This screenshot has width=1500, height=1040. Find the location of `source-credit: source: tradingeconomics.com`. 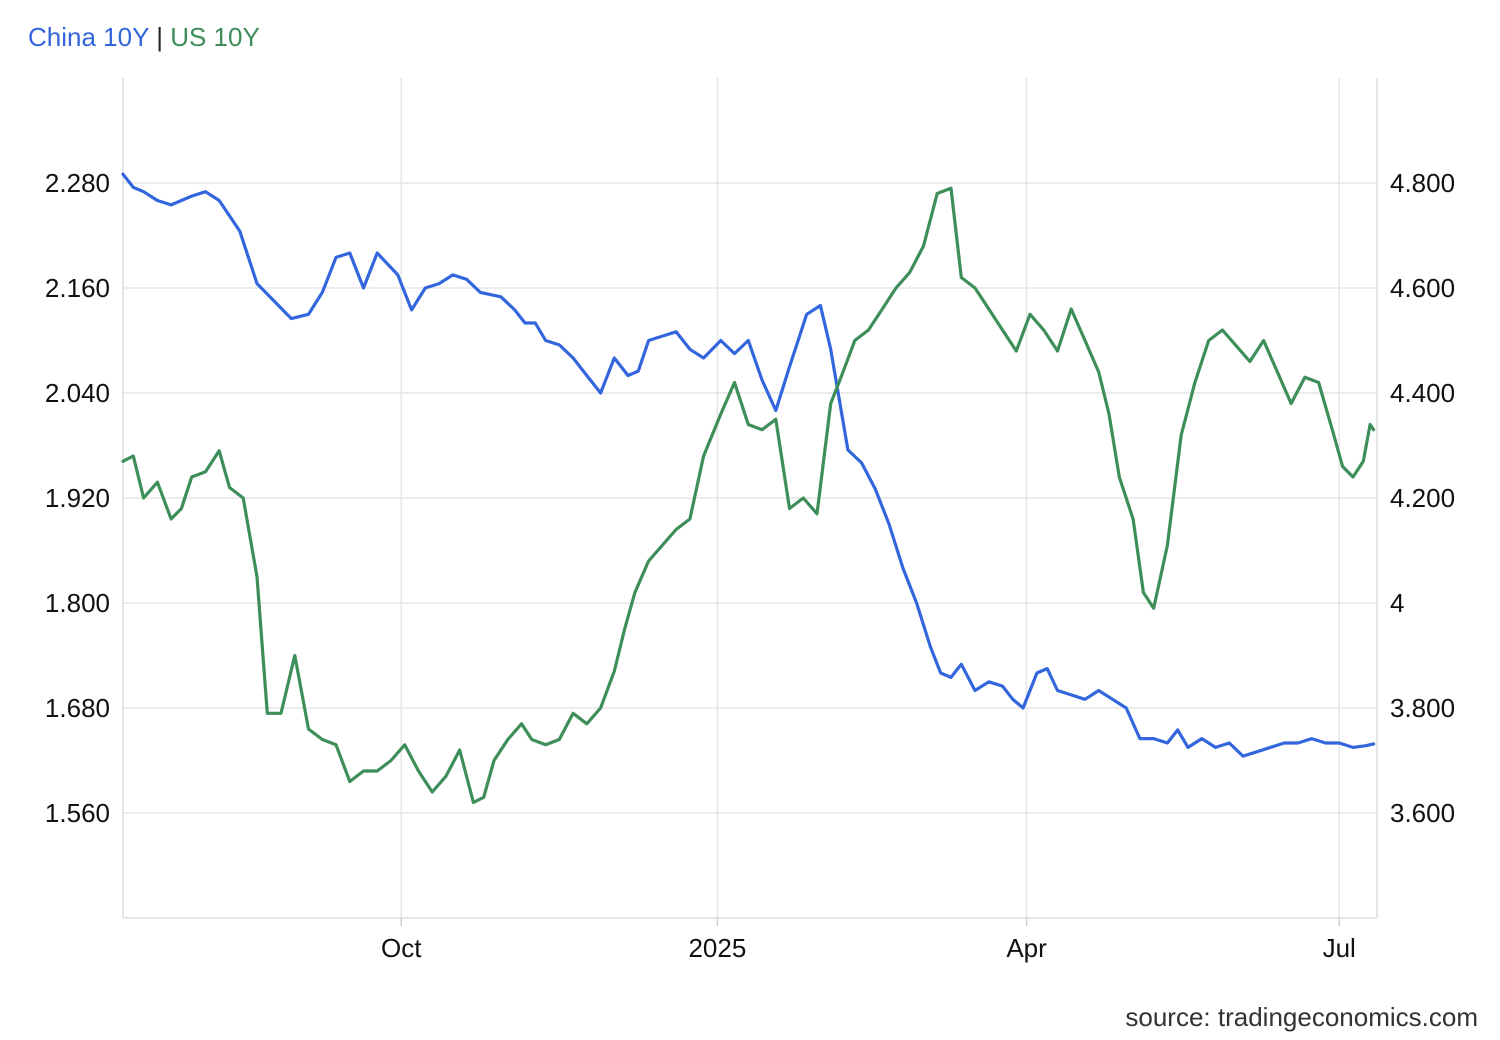

source-credit: source: tradingeconomics.com is located at coordinates (1301, 1017).